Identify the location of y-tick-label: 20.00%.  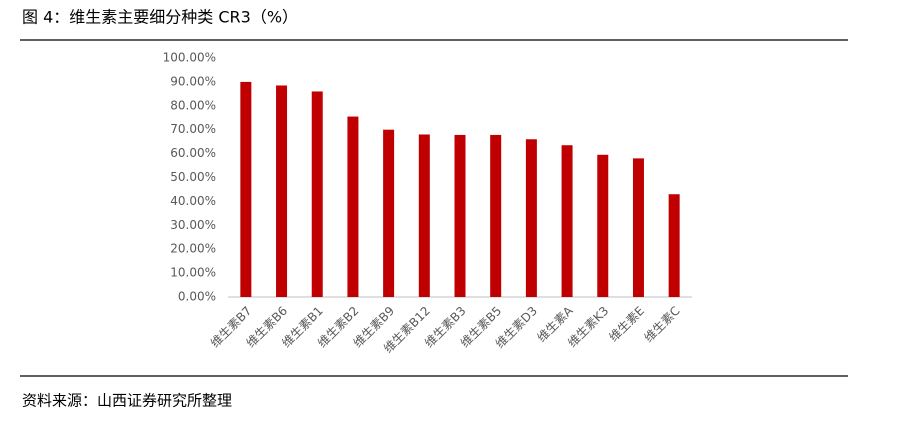
(193, 249).